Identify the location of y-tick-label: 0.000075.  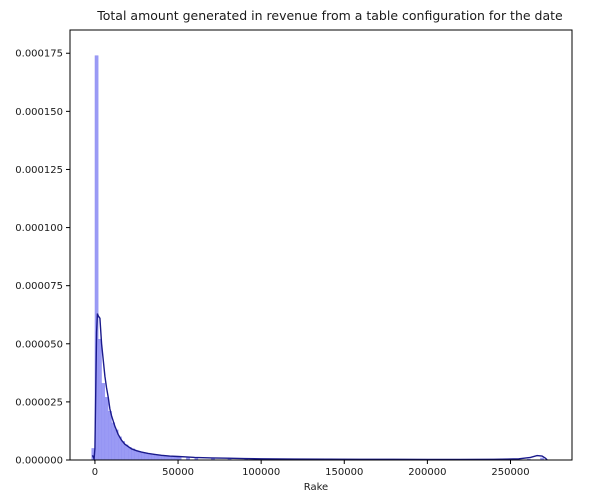
(39, 286).